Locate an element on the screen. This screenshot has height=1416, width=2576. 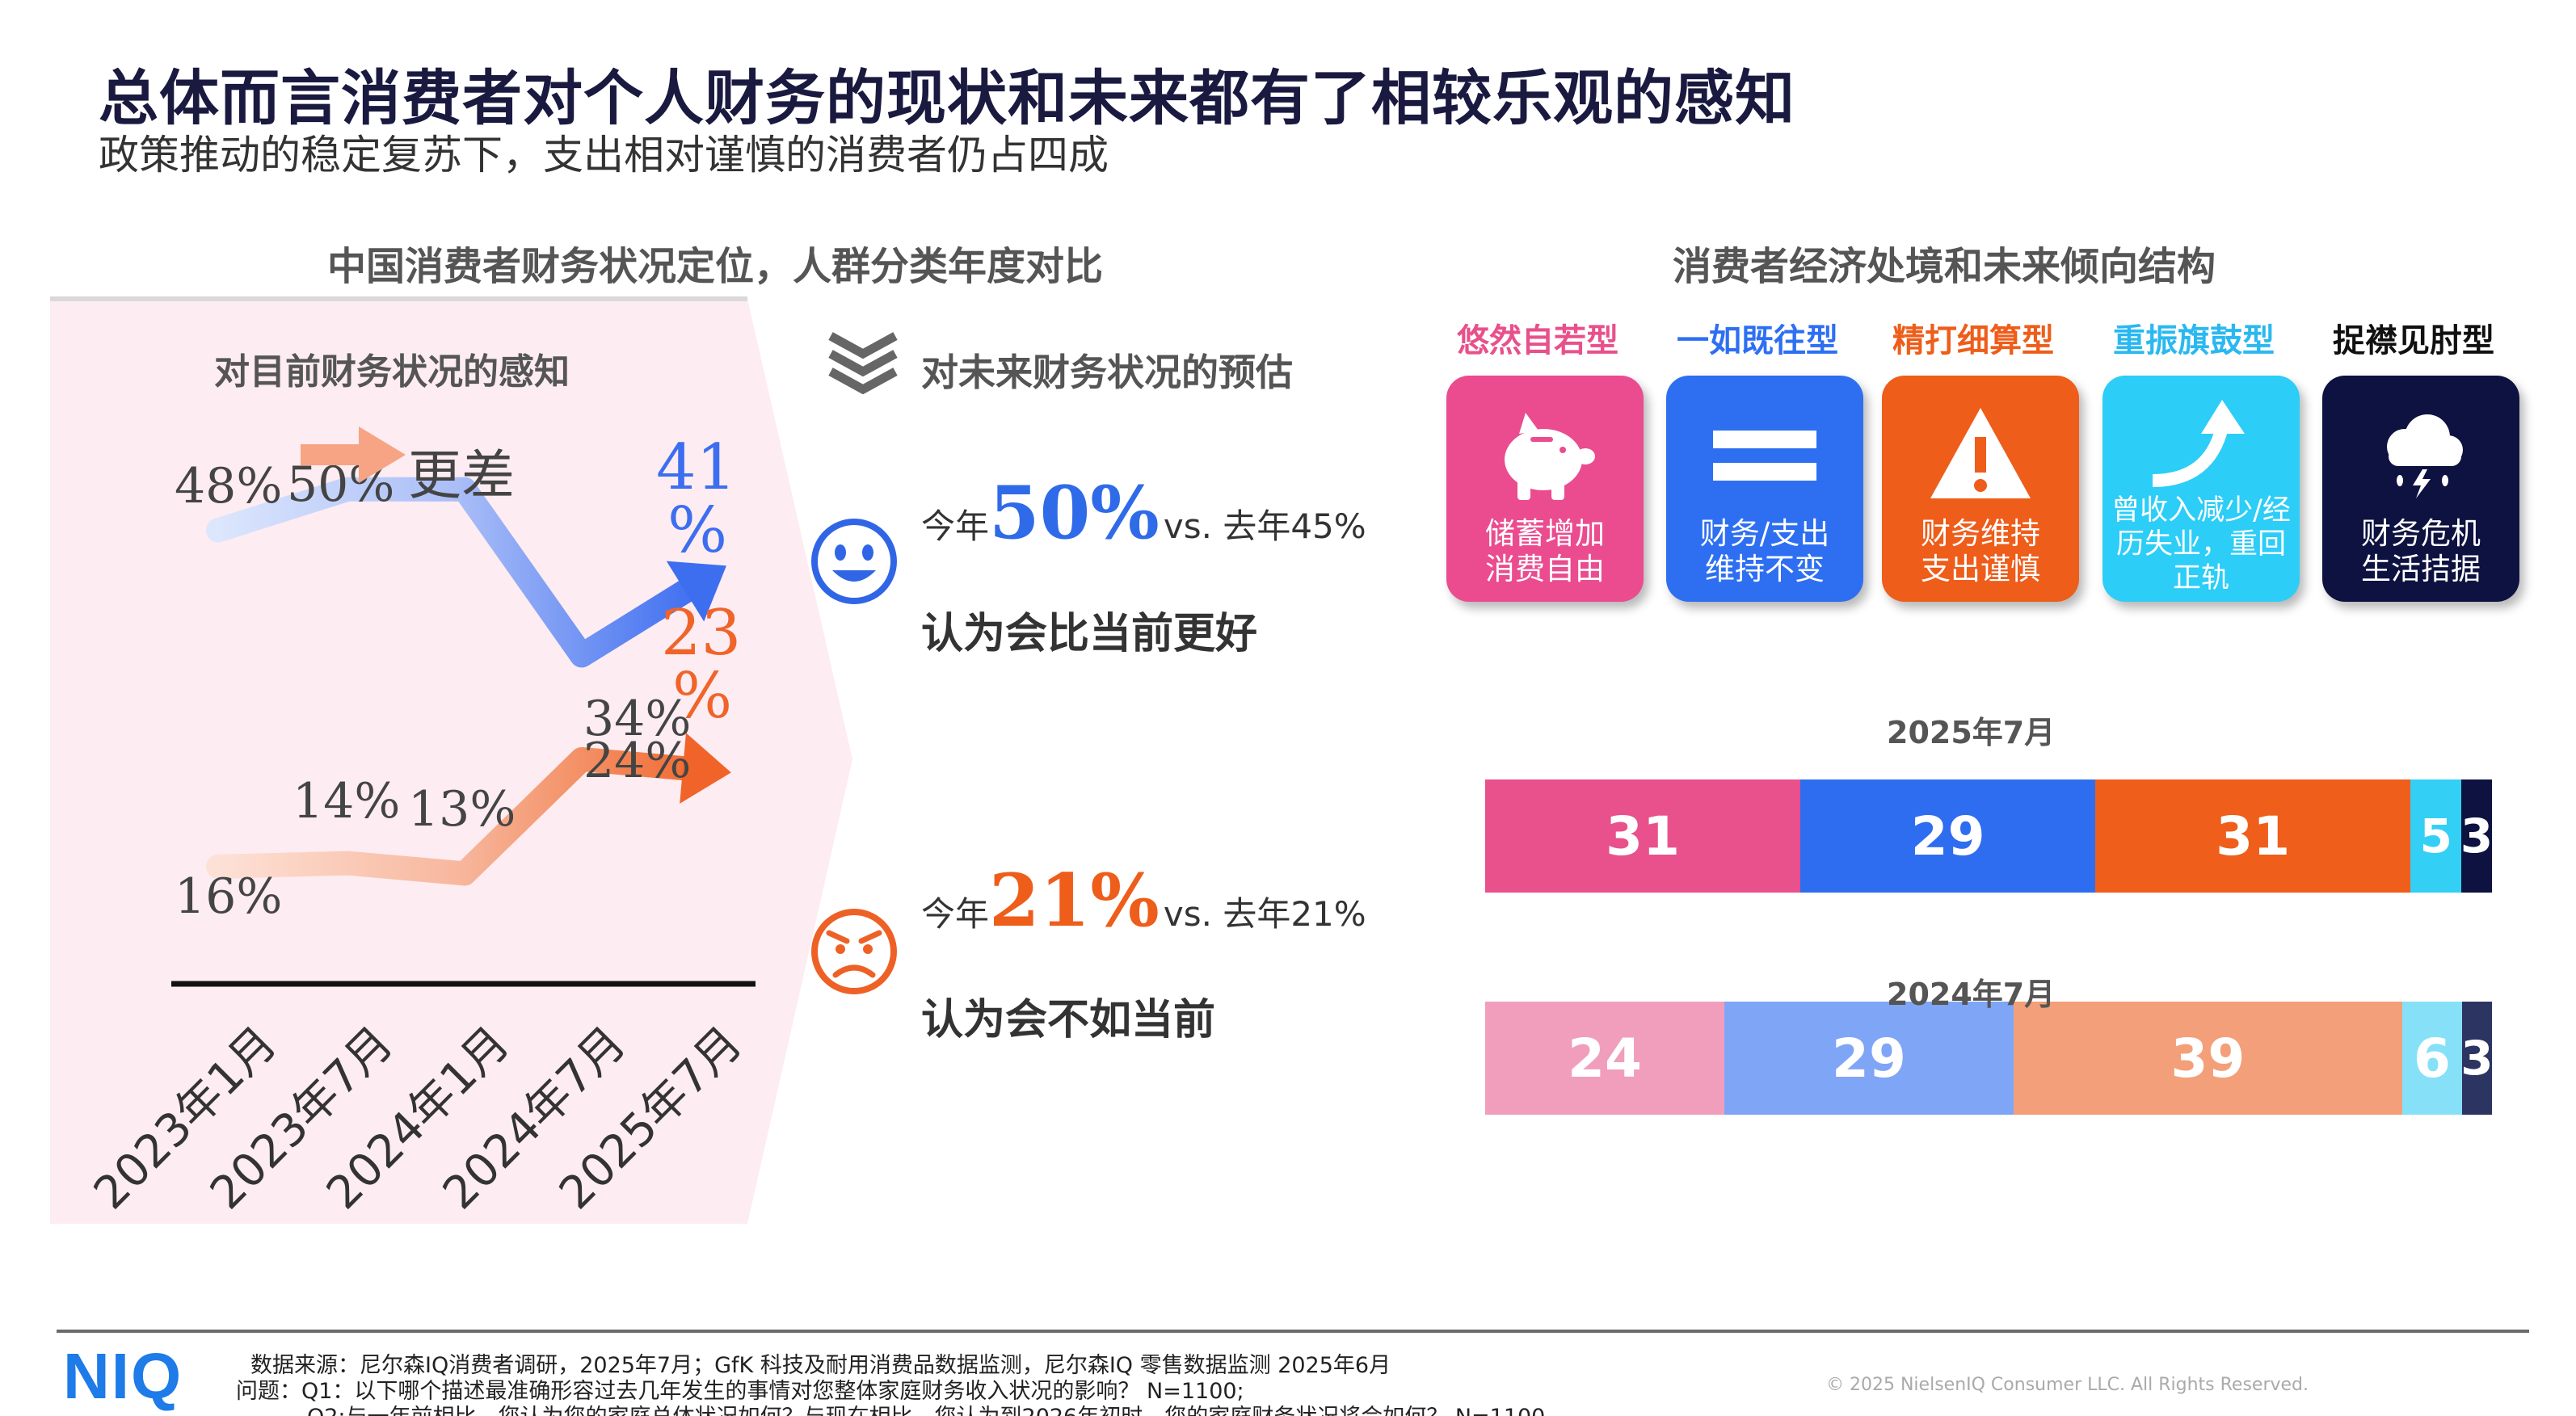
data-label: 24% is located at coordinates (637, 761).